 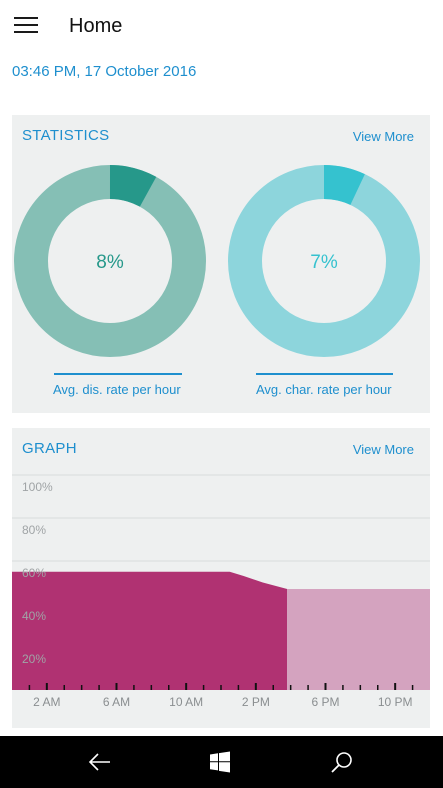 What do you see at coordinates (324, 389) in the screenshot?
I see `charge-caption: Avg. char. rate per hour` at bounding box center [324, 389].